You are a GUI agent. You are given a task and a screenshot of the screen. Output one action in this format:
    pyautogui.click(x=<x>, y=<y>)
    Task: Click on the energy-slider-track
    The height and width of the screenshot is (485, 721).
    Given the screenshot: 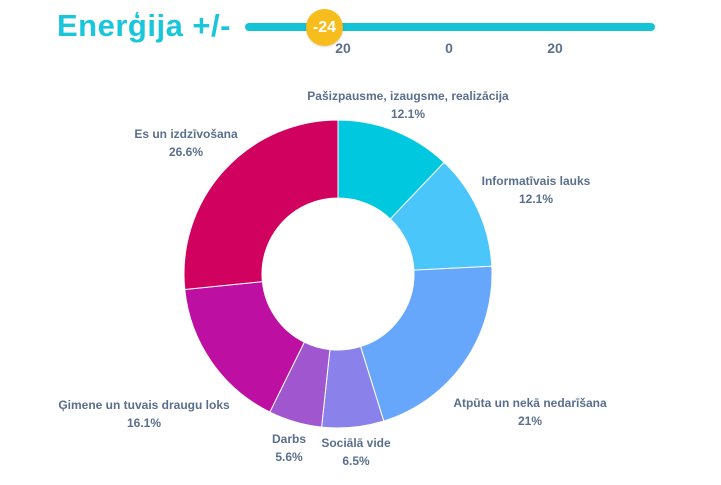 What is the action you would take?
    pyautogui.click(x=450, y=27)
    